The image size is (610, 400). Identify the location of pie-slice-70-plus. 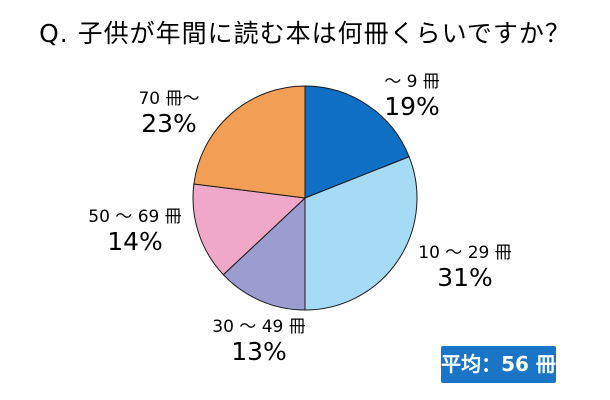
(249, 142).